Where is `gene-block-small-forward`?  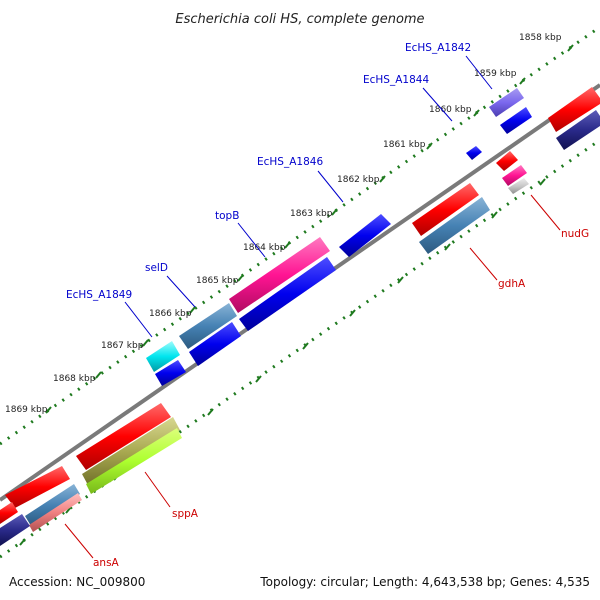
gene-block-small-forward is located at coordinates (474, 153).